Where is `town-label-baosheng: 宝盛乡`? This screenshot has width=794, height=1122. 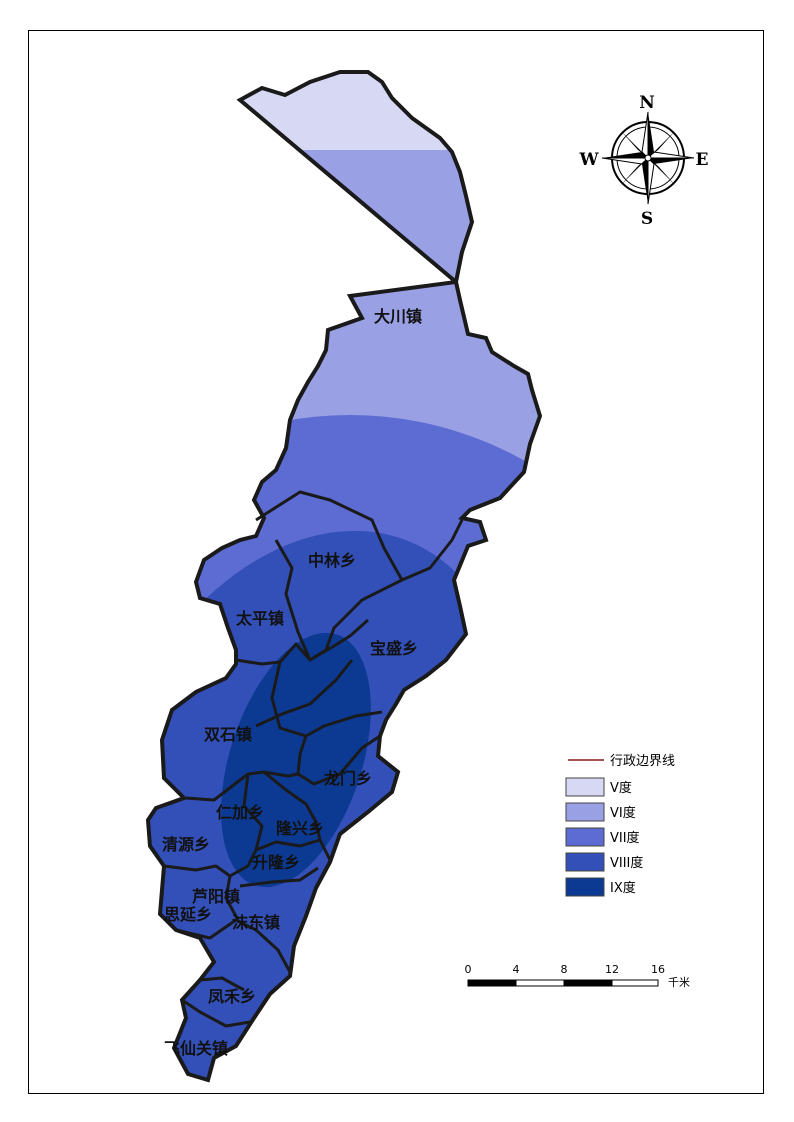
town-label-baosheng: 宝盛乡 is located at coordinates (394, 648).